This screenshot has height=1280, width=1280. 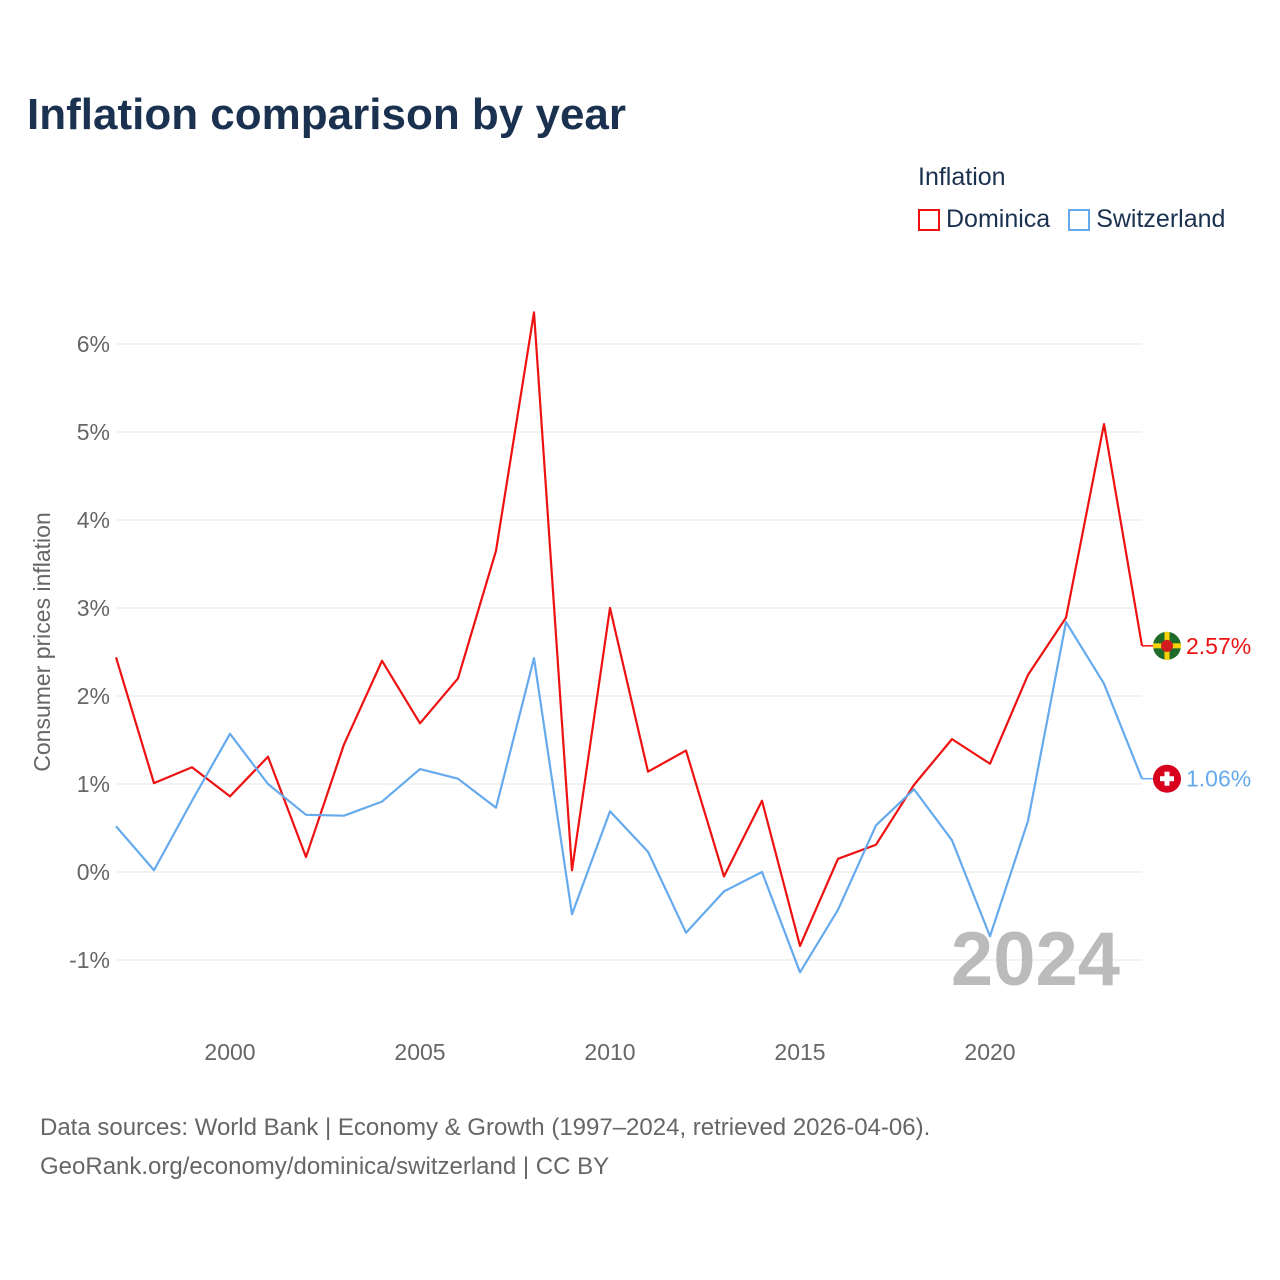 I want to click on y-tick-label: 1%, so click(x=93, y=784).